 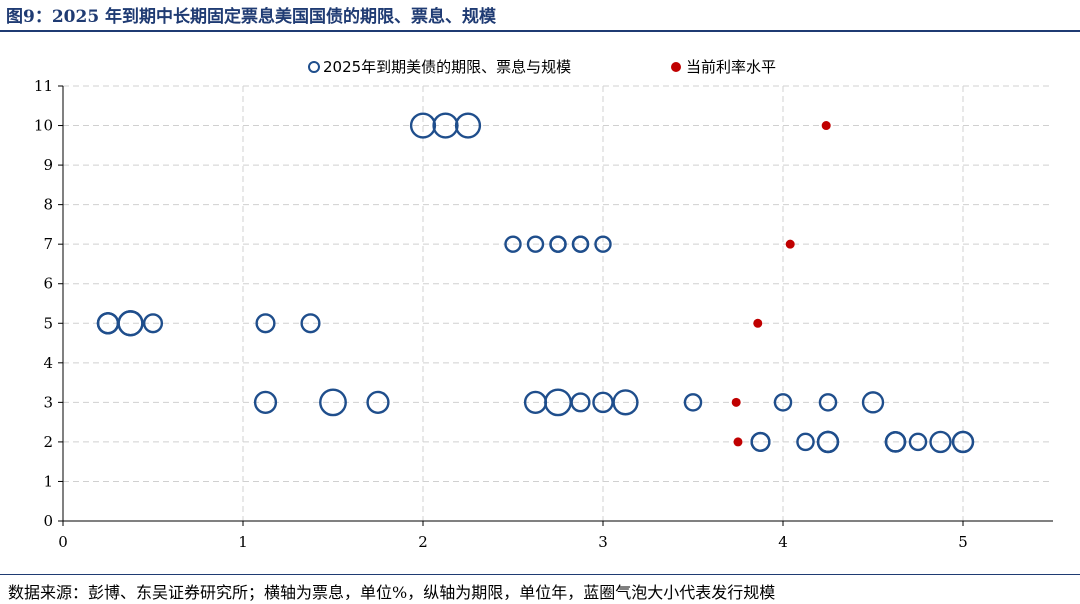 I want to click on legend-bubble-marker, so click(x=314, y=67).